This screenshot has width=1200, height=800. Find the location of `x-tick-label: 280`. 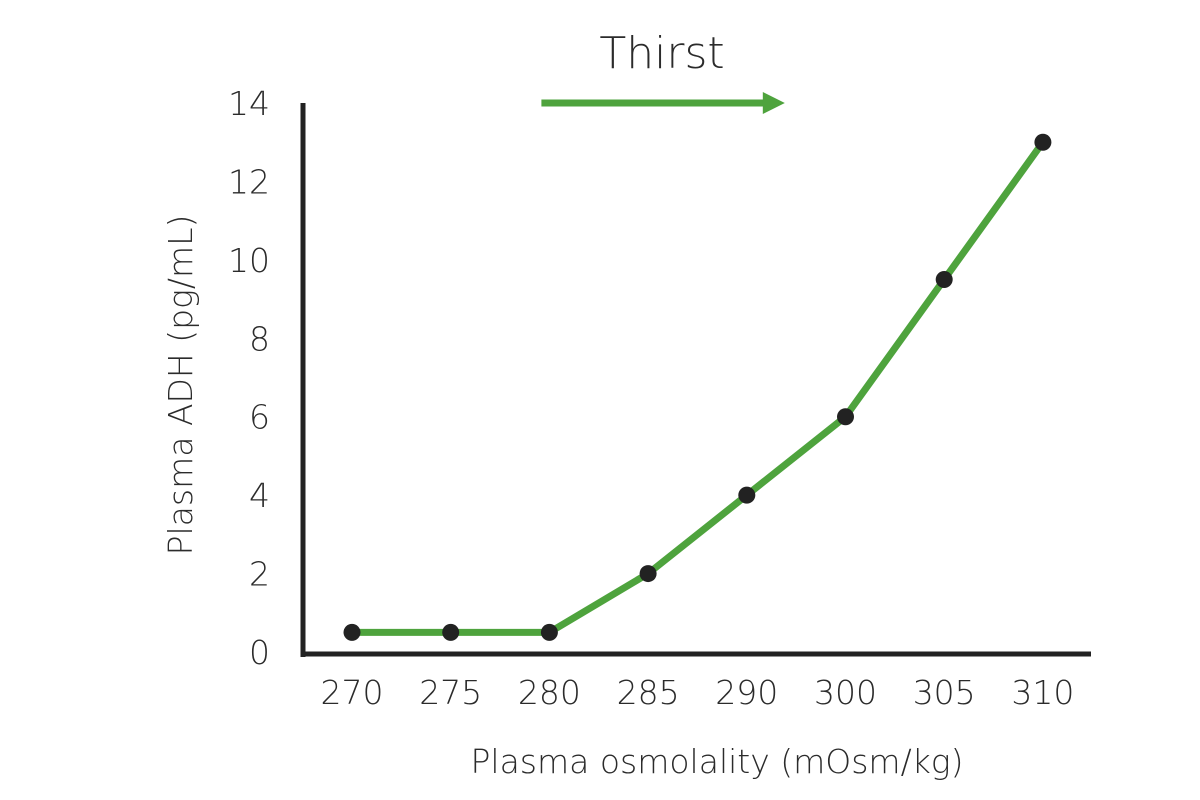

x-tick-label: 280 is located at coordinates (549, 692).